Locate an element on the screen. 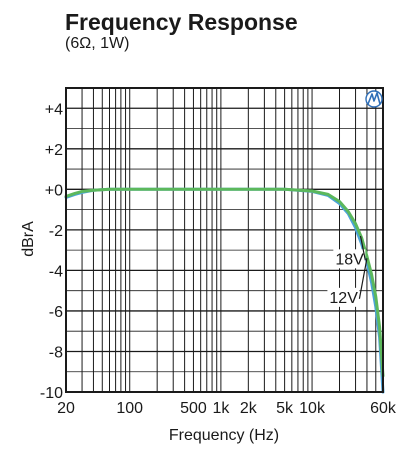 Image resolution: width=409 pixels, height=451 pixels. y-tick-label: -2 is located at coordinates (56, 231).